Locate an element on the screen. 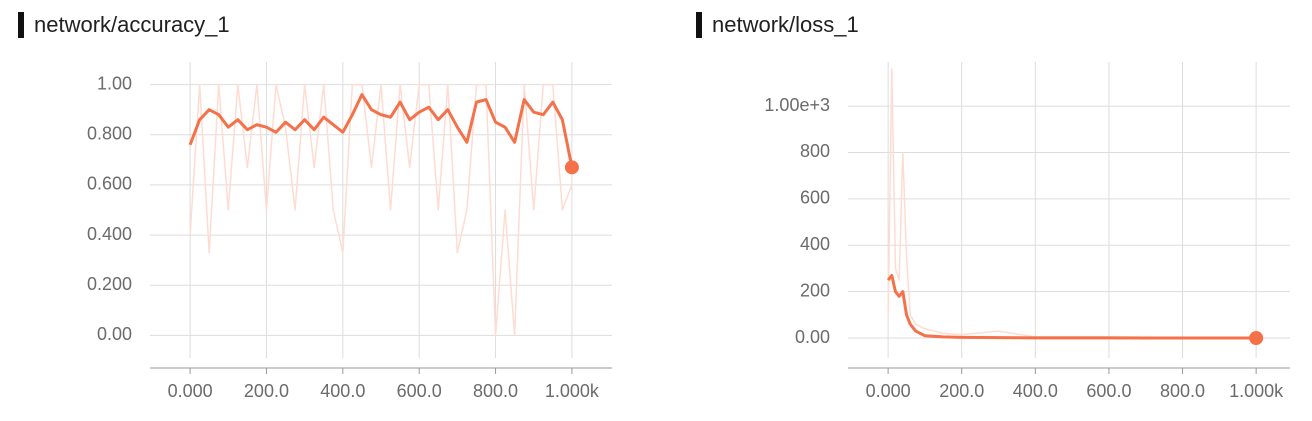  y-tick-label: 800 is located at coordinates (815, 151).